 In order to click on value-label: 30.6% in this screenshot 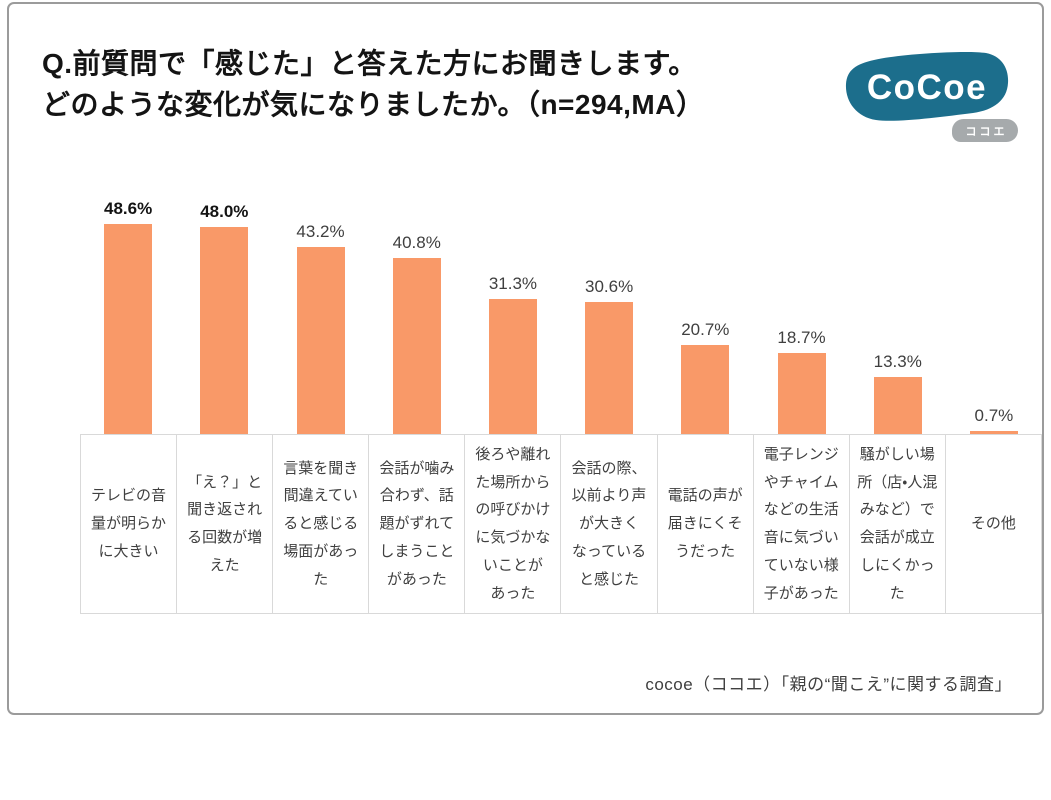, I will do `click(609, 286)`.